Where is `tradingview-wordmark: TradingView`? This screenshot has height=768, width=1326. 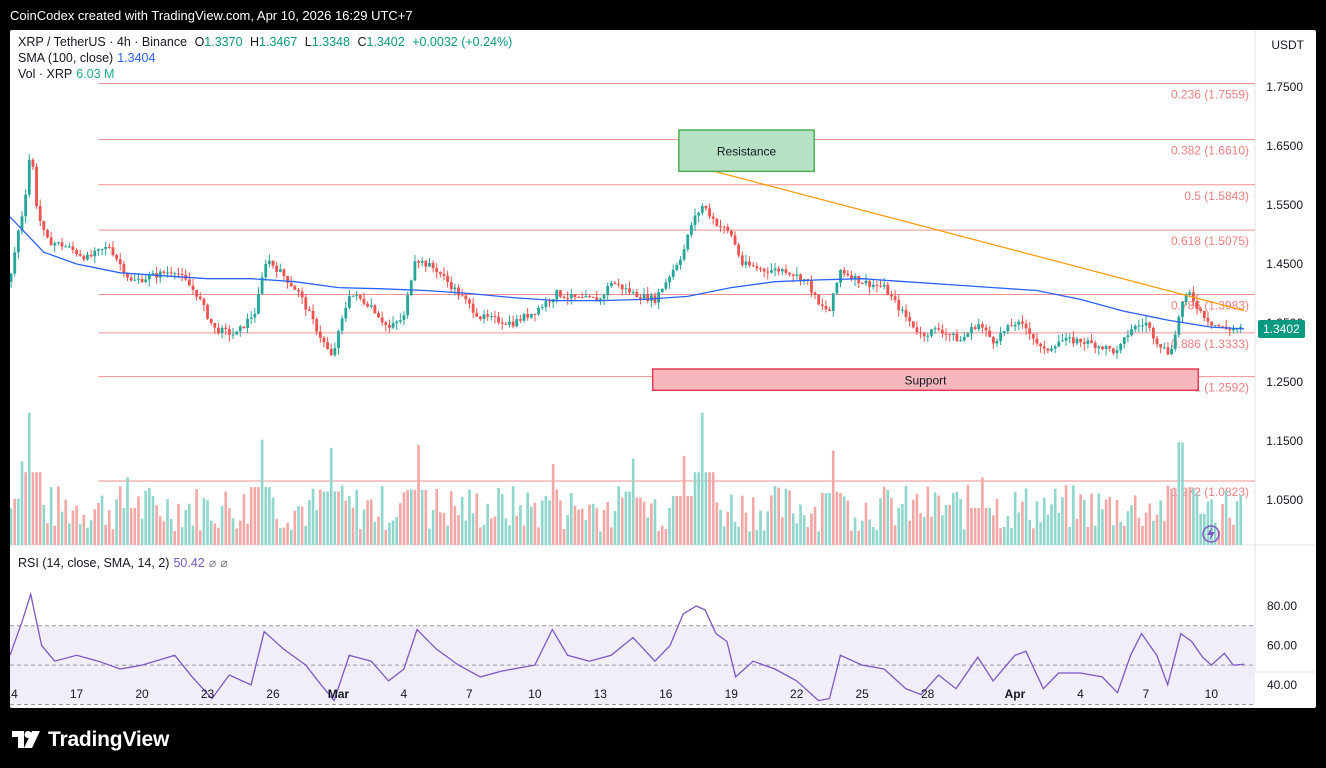 tradingview-wordmark: TradingView is located at coordinates (109, 739).